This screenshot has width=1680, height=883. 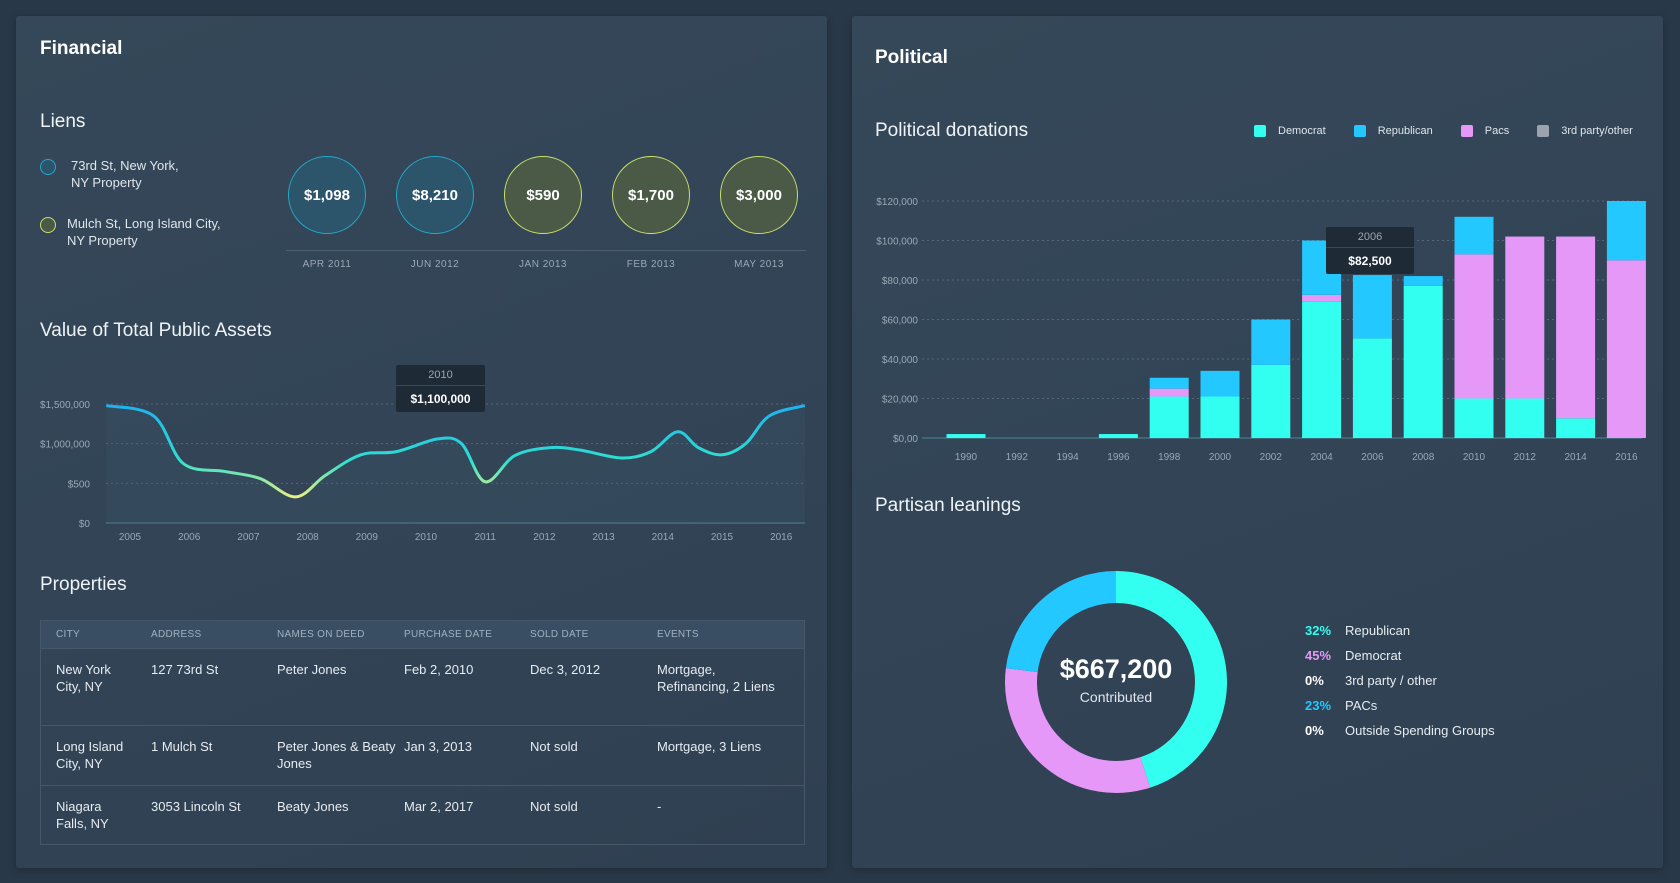 What do you see at coordinates (214, 814) in the screenshot?
I see `table-cell: 3053 Lincoln St` at bounding box center [214, 814].